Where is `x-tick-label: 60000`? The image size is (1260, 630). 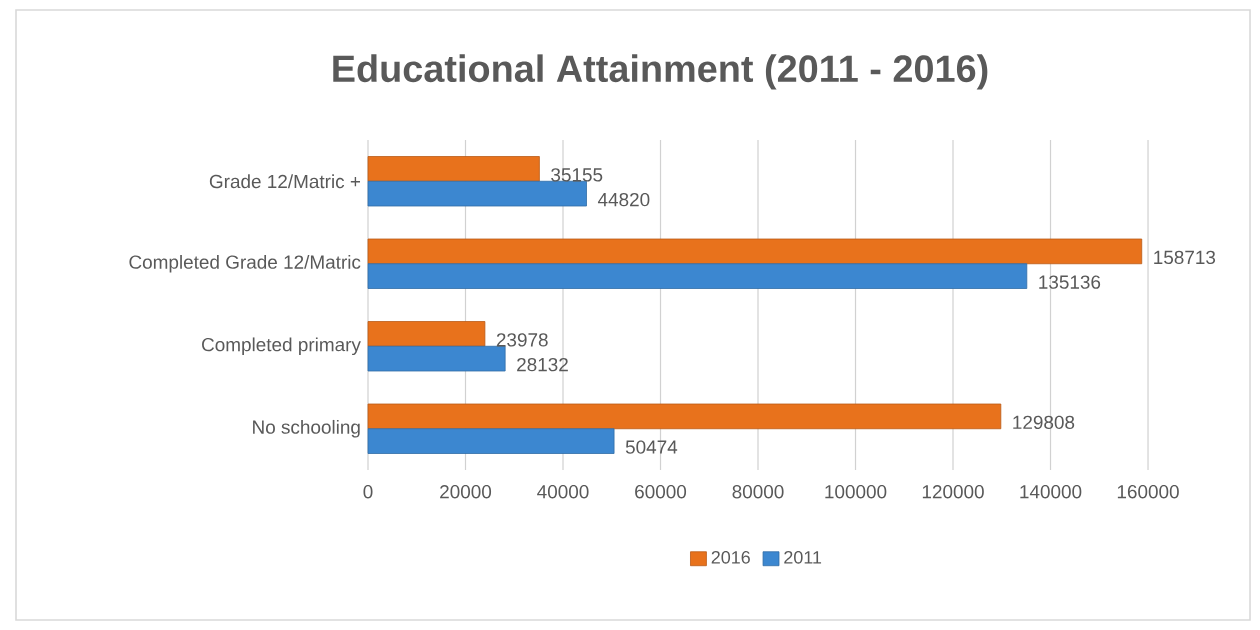
x-tick-label: 60000 is located at coordinates (661, 492).